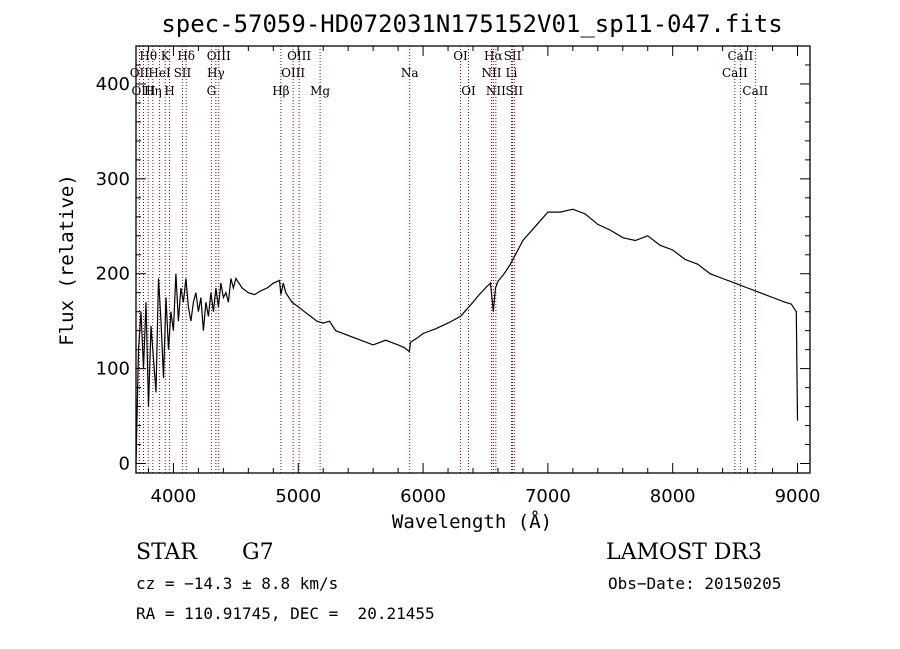 The width and height of the screenshot is (900, 649). Describe the element at coordinates (695, 583) in the screenshot. I see `obs-date-text: Obs−Date: 20150205` at that location.